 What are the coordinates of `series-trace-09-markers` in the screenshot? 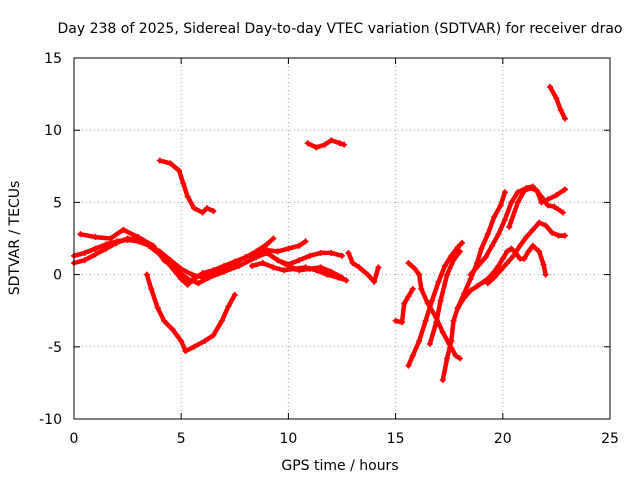 It's located at (363, 267).